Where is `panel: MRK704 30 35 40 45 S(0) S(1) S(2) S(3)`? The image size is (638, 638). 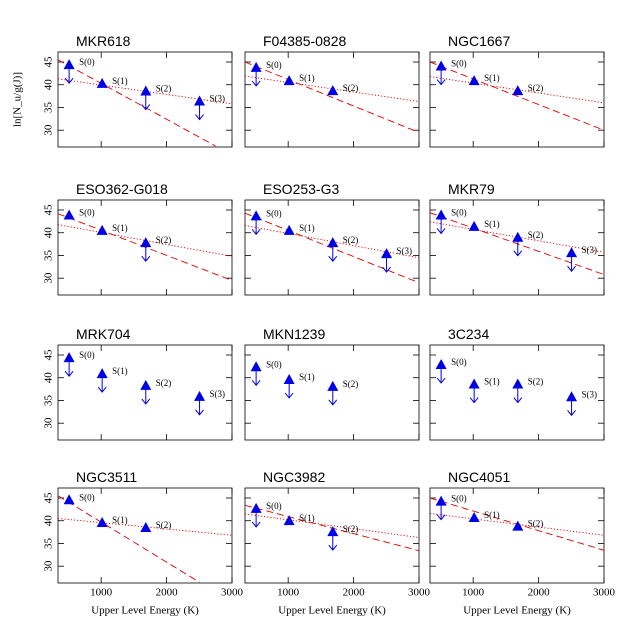 panel: MRK704 30 35 40 45 S(0) S(1) S(2) S(3) is located at coordinates (138, 383).